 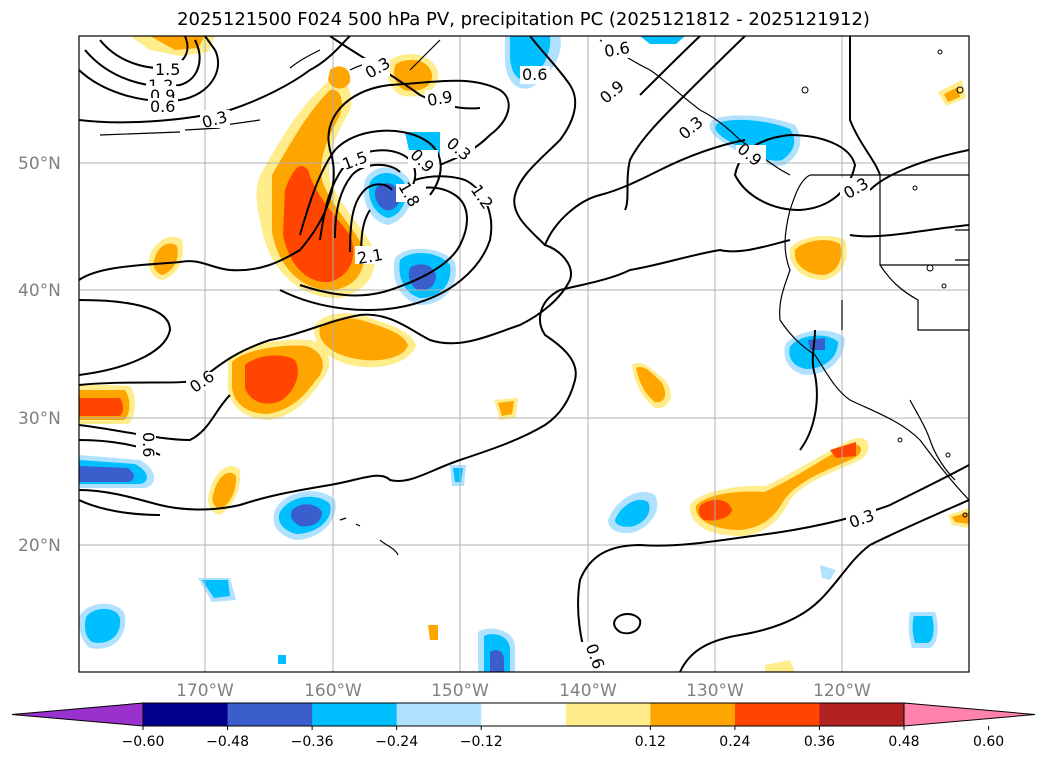 I want to click on lon-label: 150°W, so click(x=460, y=691).